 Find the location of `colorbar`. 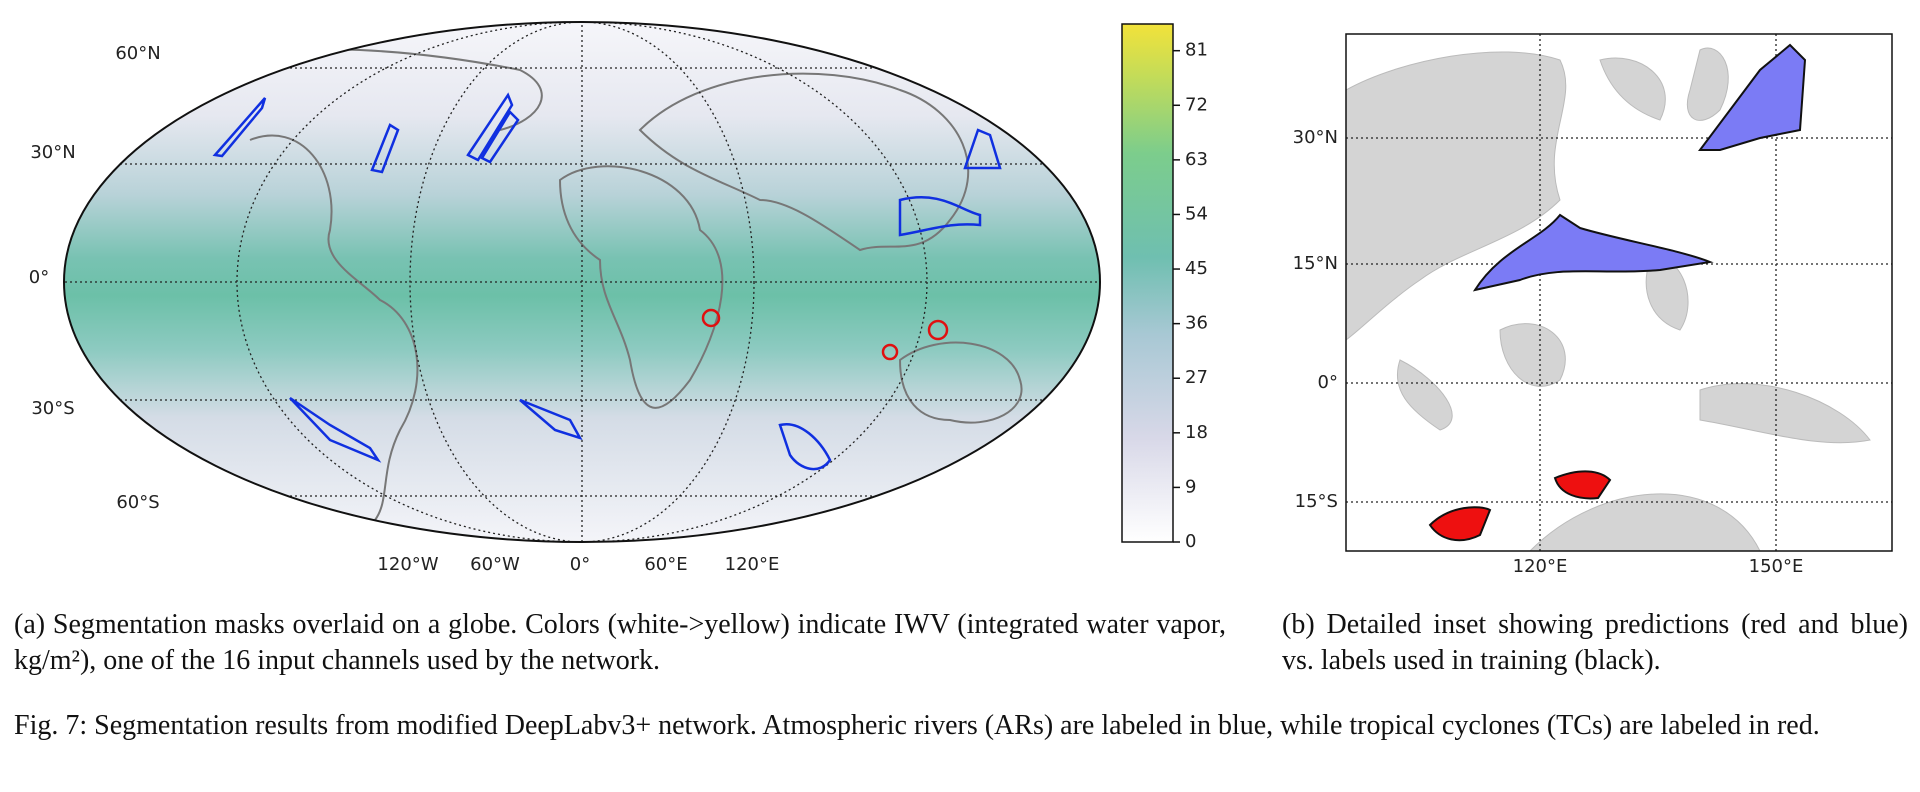

colorbar is located at coordinates (1147, 283).